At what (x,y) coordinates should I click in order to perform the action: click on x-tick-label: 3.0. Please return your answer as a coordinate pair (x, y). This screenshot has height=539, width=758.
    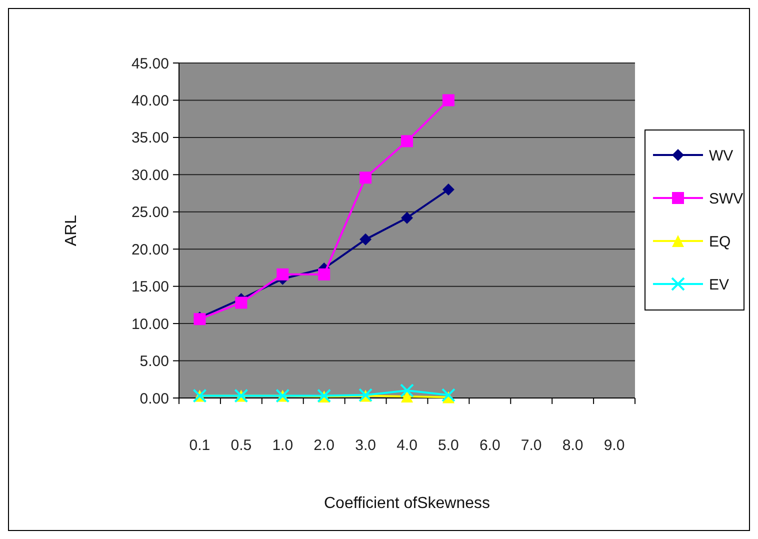
    Looking at the image, I should click on (365, 445).